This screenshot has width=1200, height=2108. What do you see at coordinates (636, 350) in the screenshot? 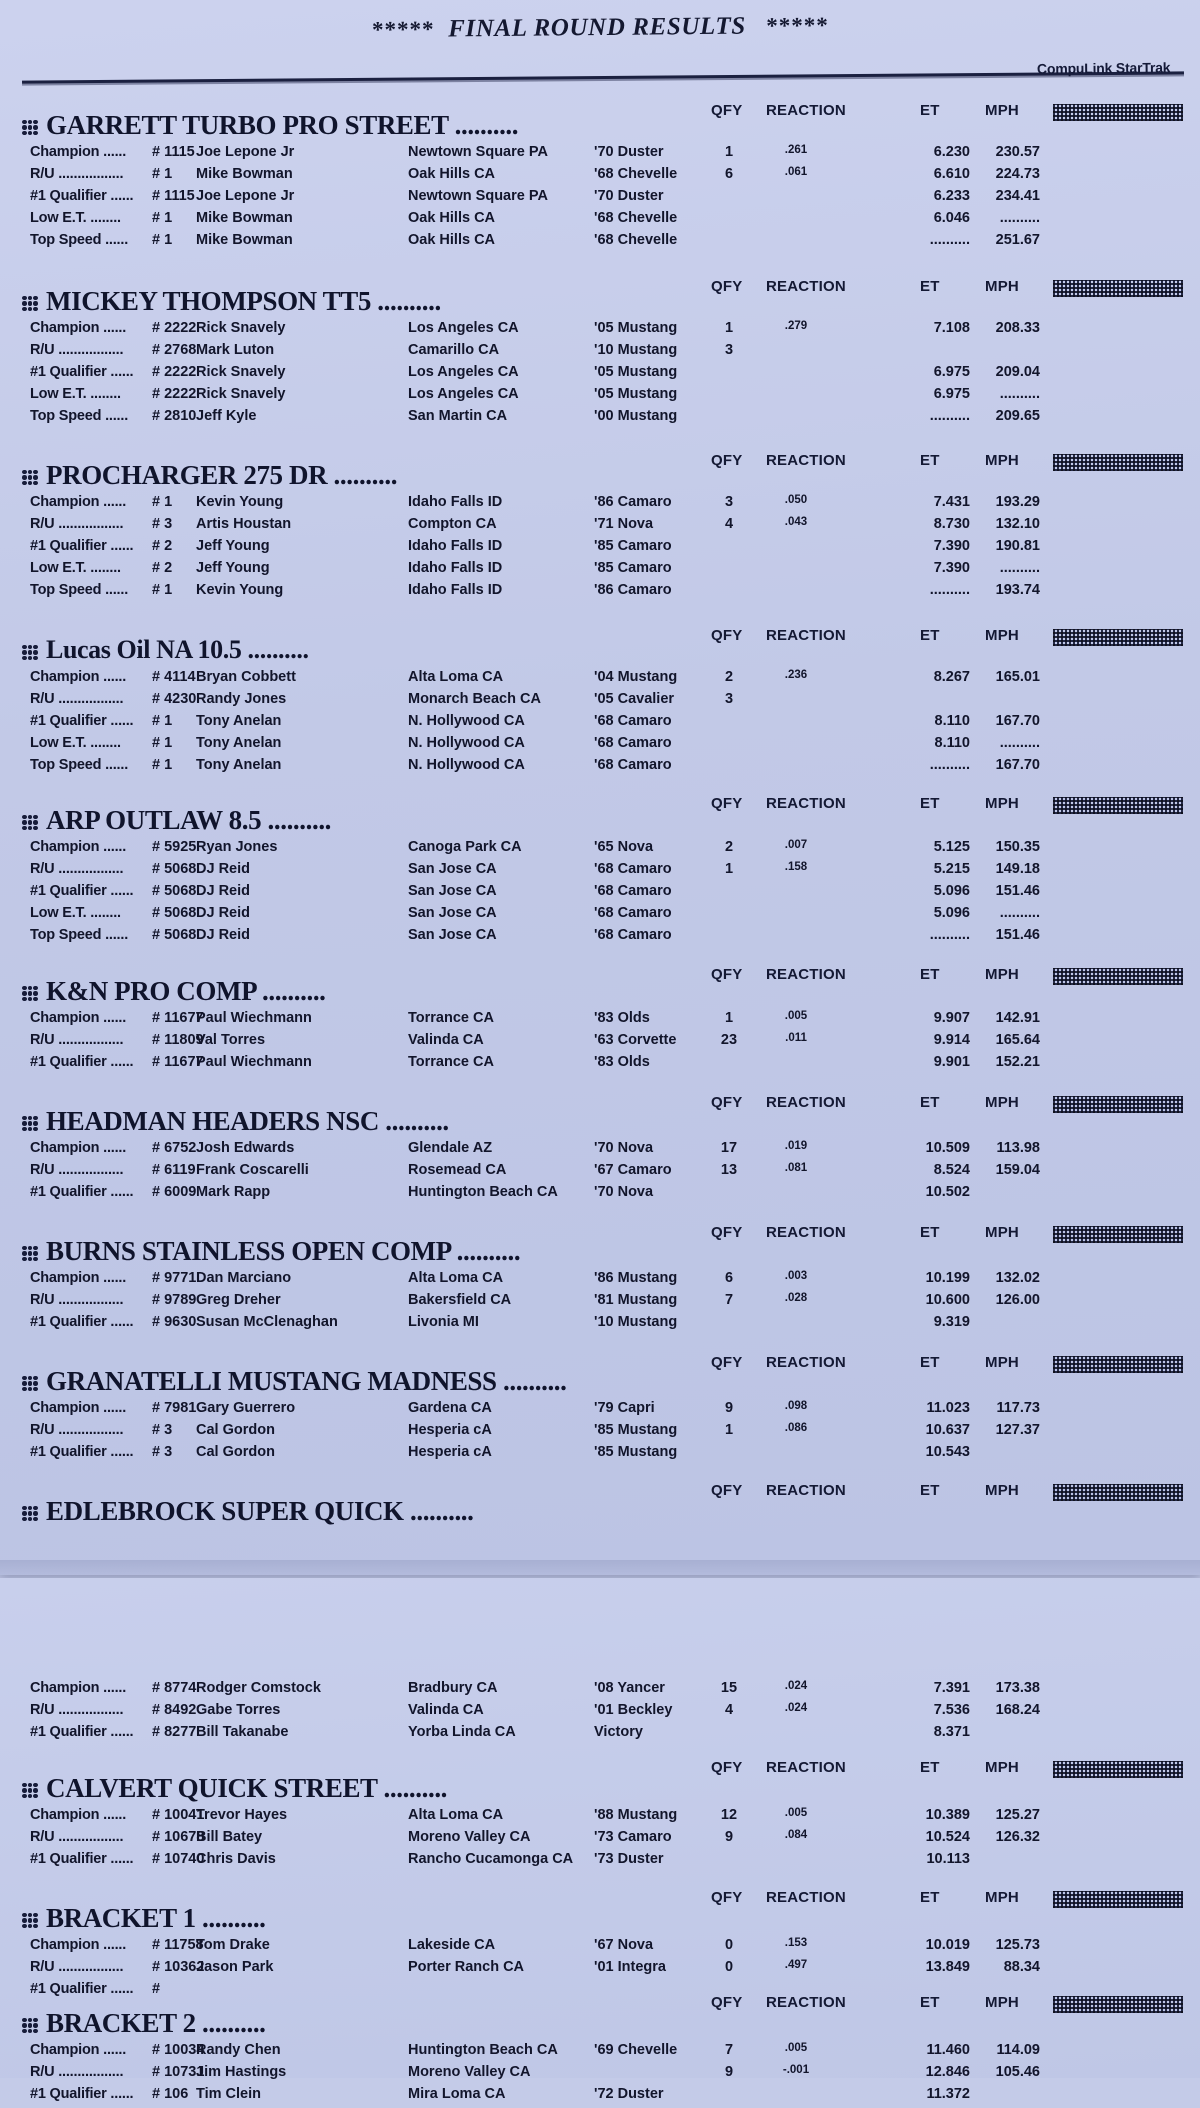
I see `racer-car: '10 Mustang` at bounding box center [636, 350].